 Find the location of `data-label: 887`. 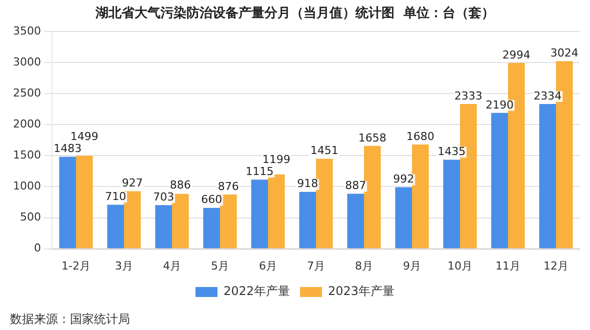

data-label: 887 is located at coordinates (355, 185).